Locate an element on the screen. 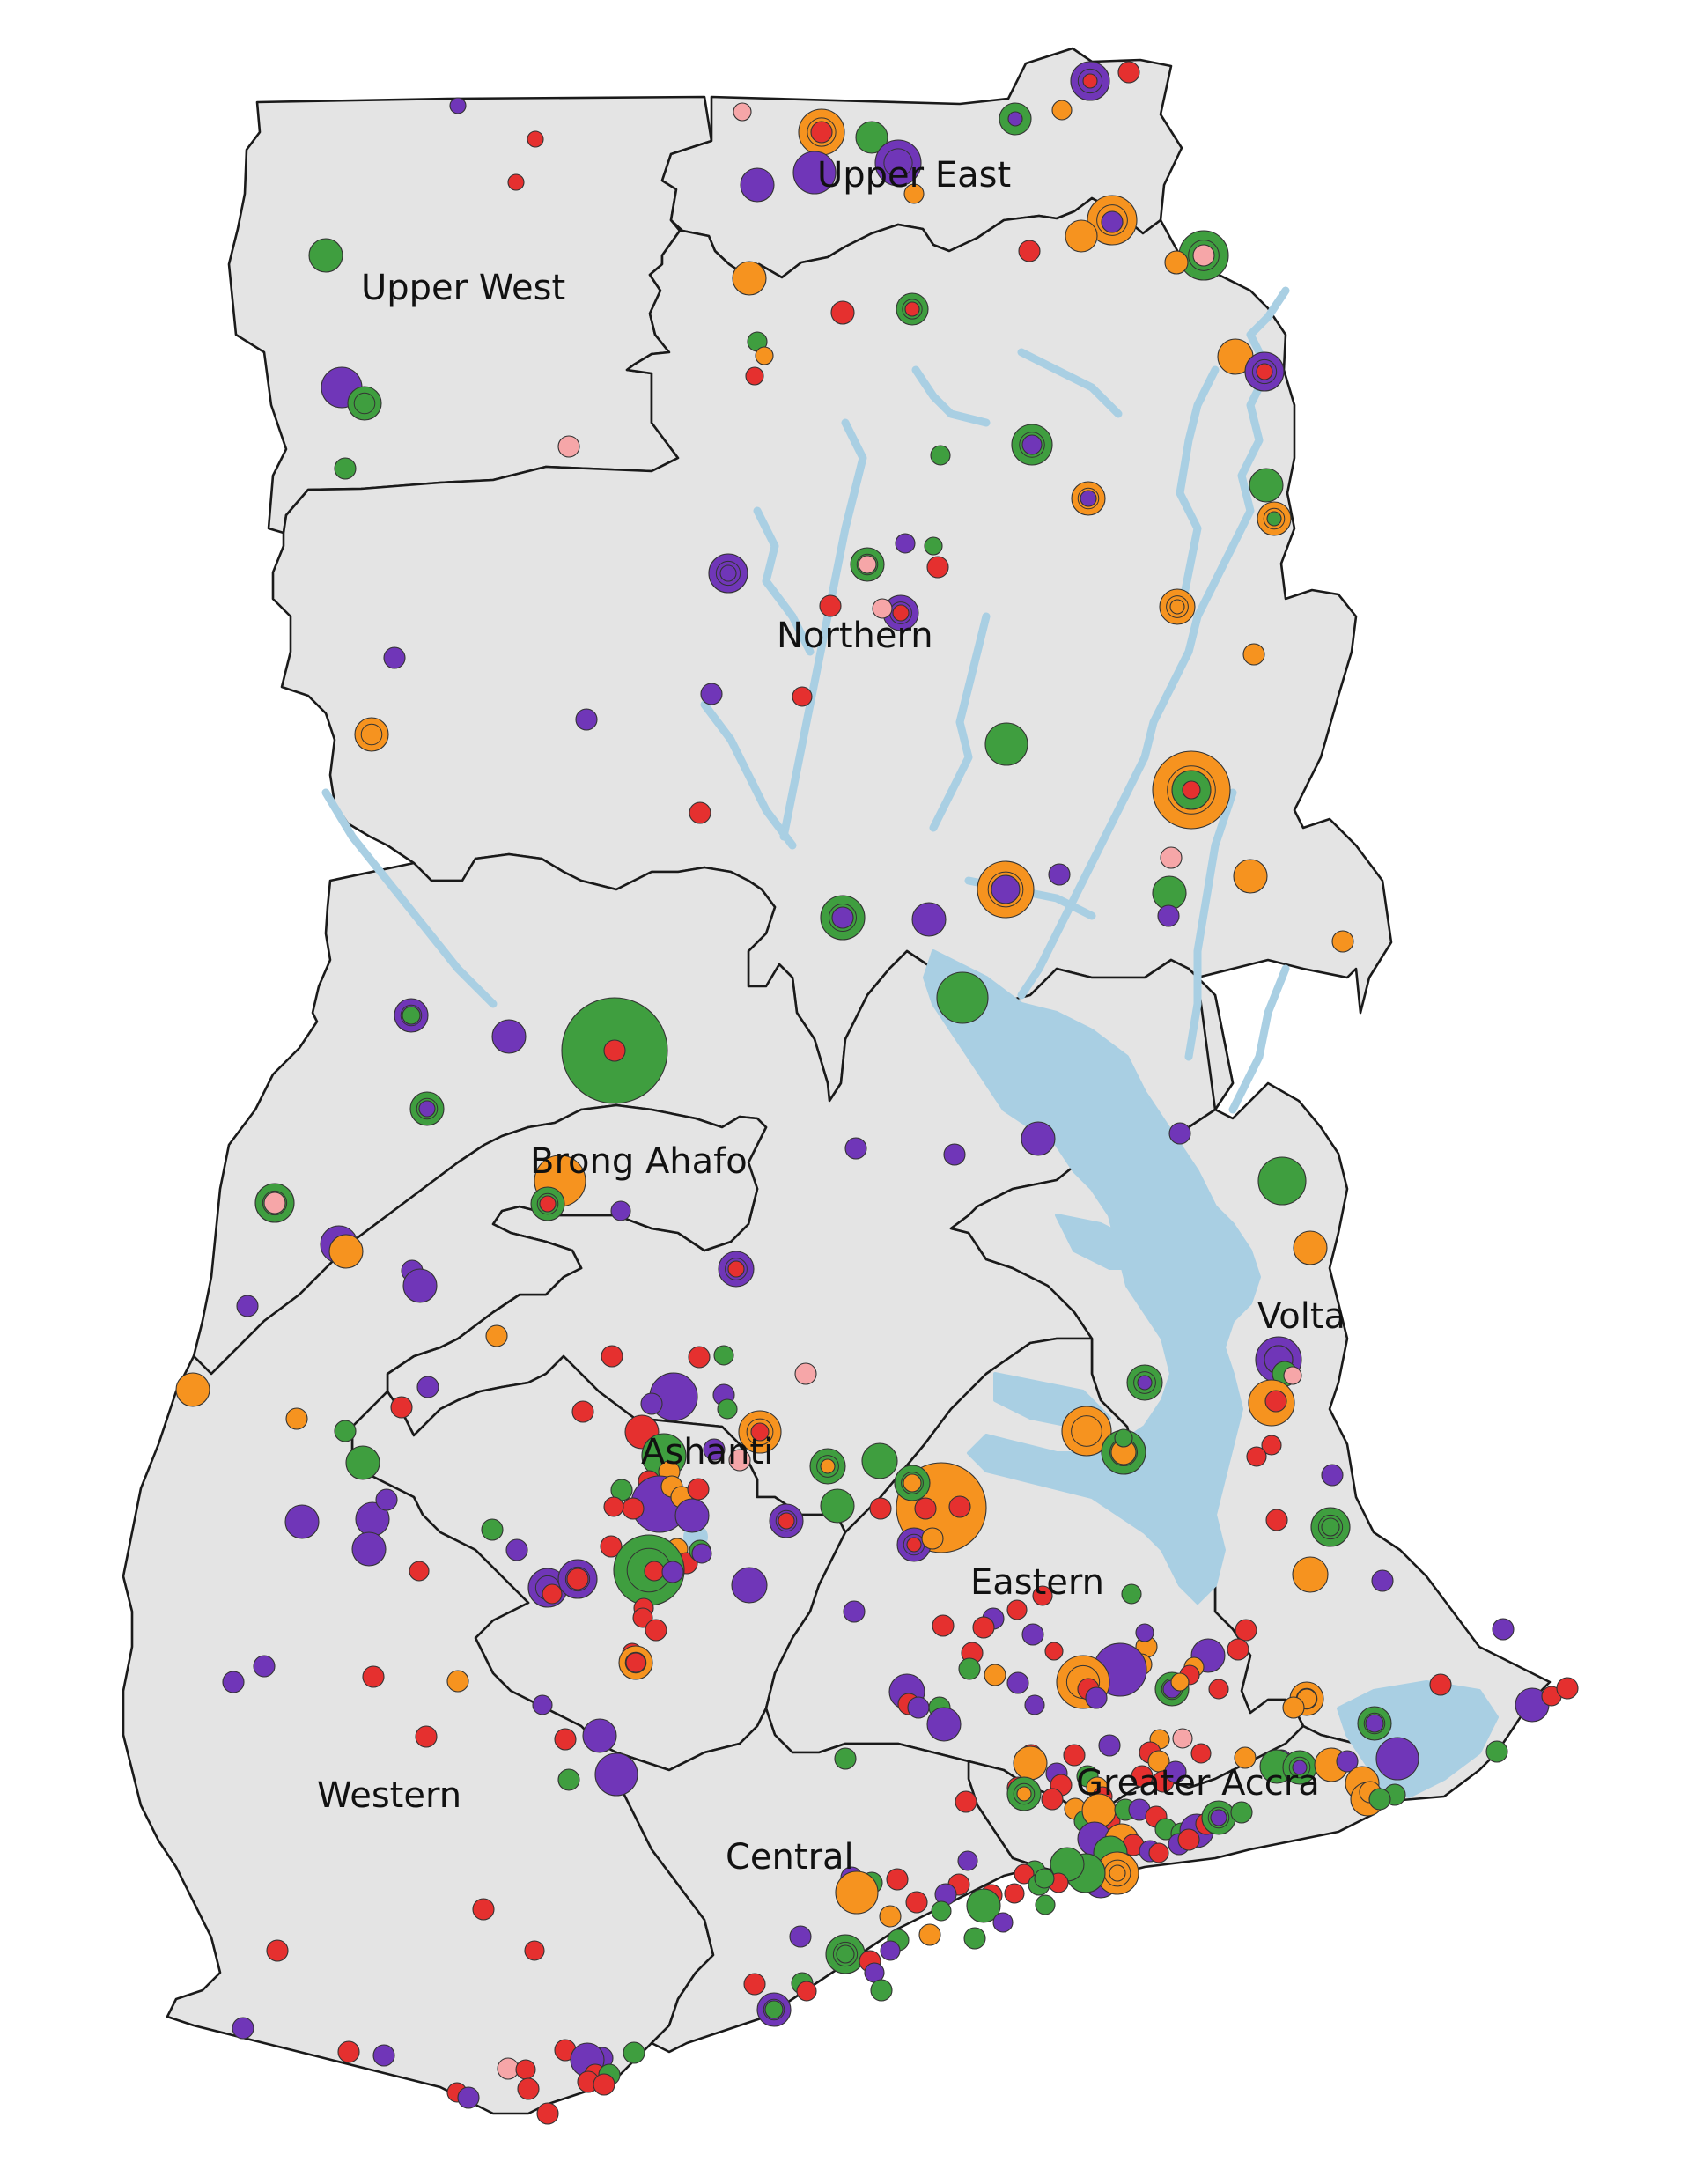 The image size is (1688, 2184). region-shape-upper-west is located at coordinates (470, 315).